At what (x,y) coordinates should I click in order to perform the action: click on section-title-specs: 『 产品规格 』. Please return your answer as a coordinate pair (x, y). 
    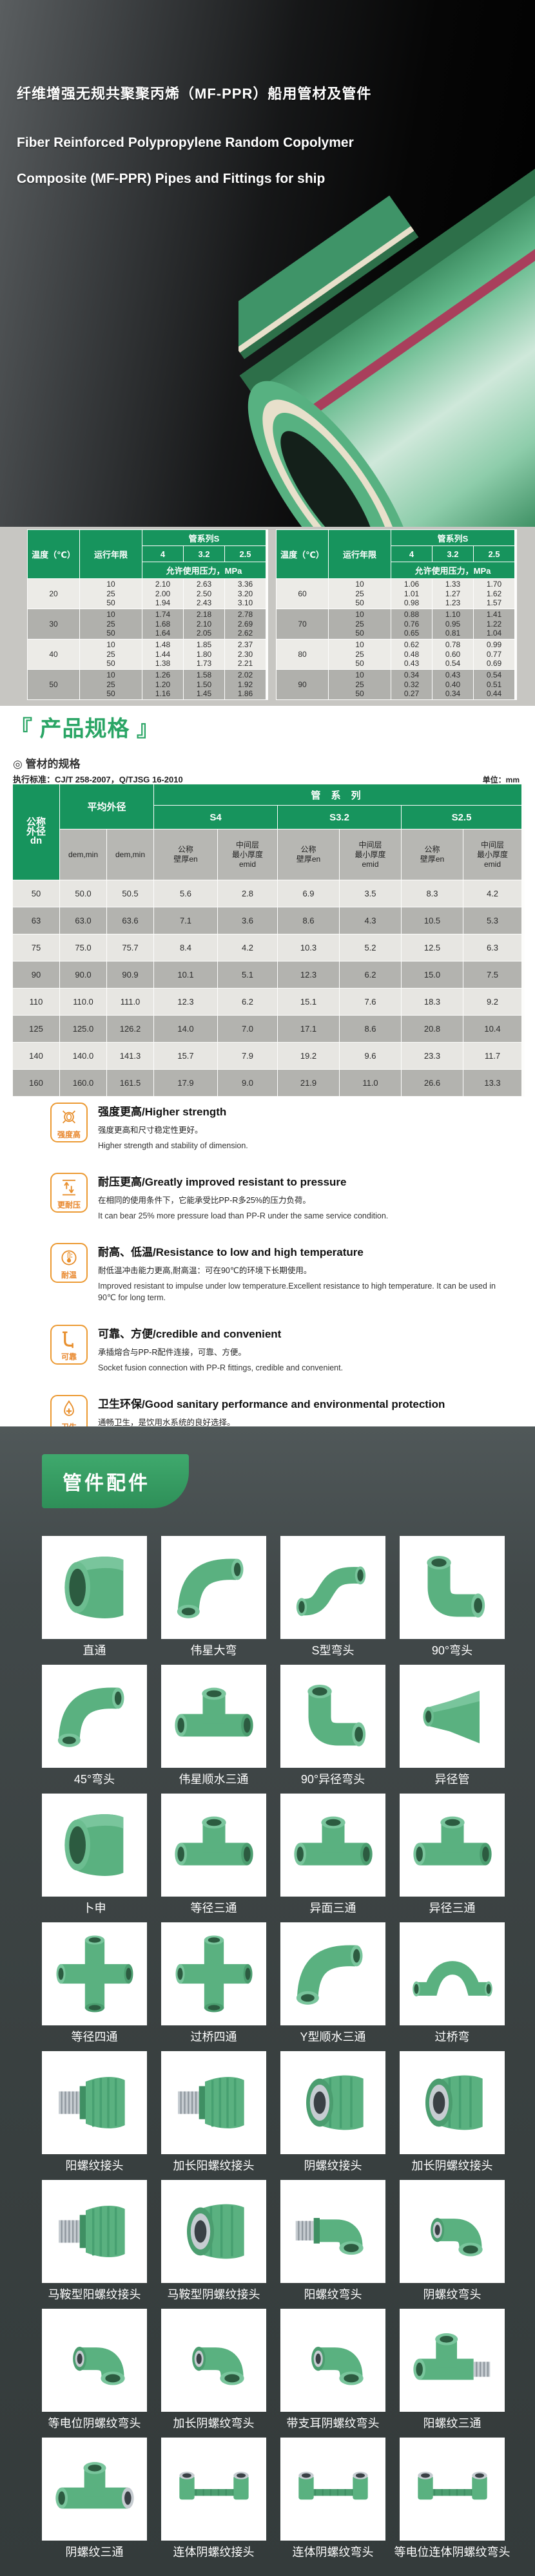
    Looking at the image, I should click on (84, 729).